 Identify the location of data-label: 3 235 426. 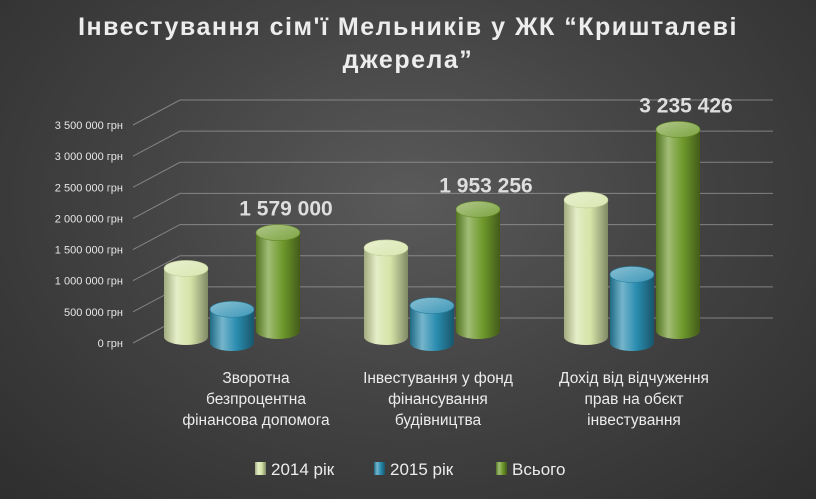
(685, 105).